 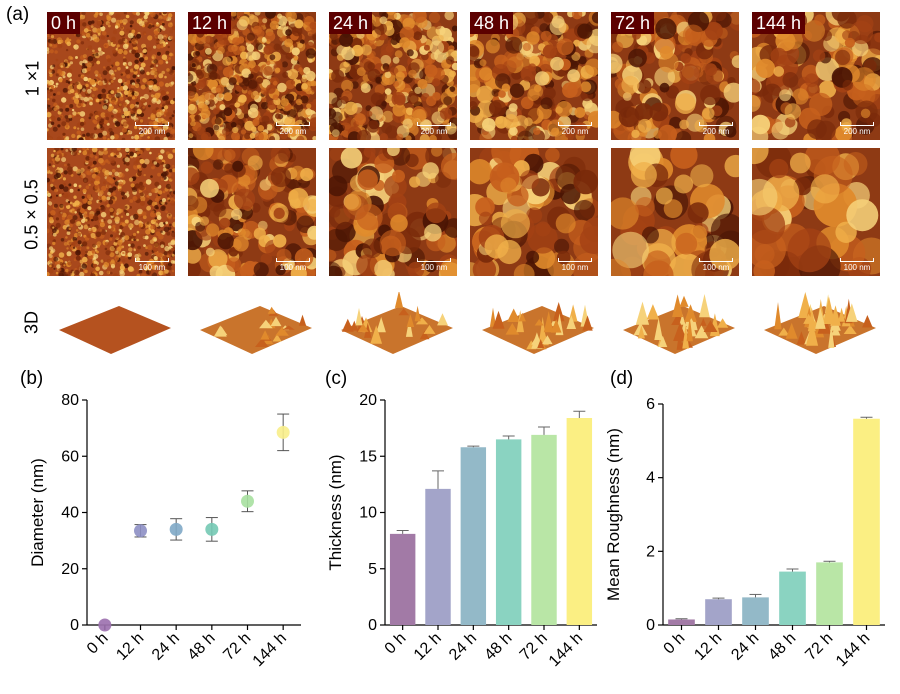 I want to click on afm-image: 0 h 200 nm, so click(x=111, y=76).